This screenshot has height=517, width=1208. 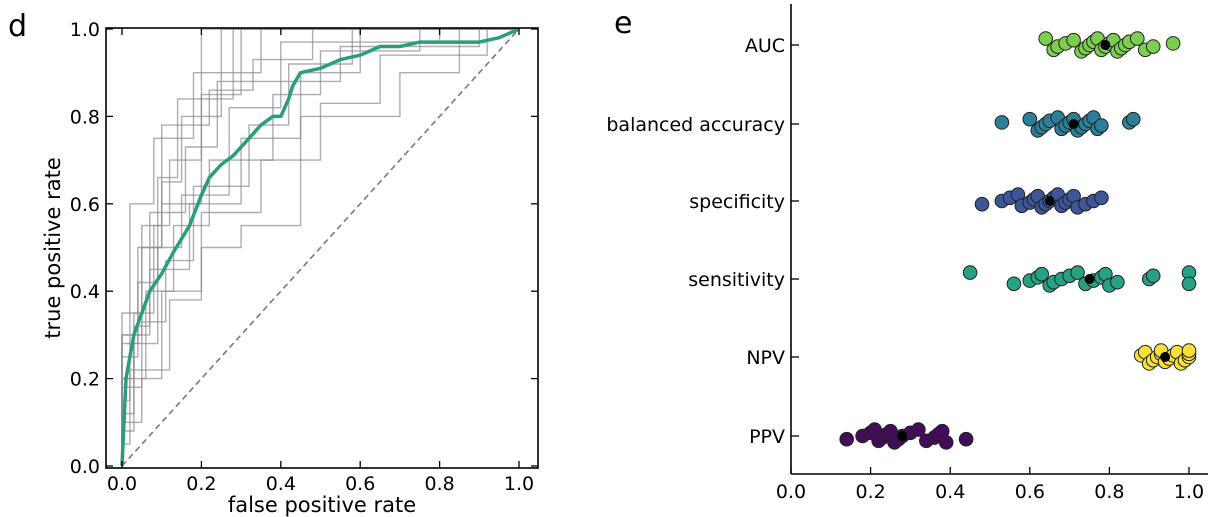 I want to click on roc-x-tick-label: 0.0, so click(x=122, y=484).